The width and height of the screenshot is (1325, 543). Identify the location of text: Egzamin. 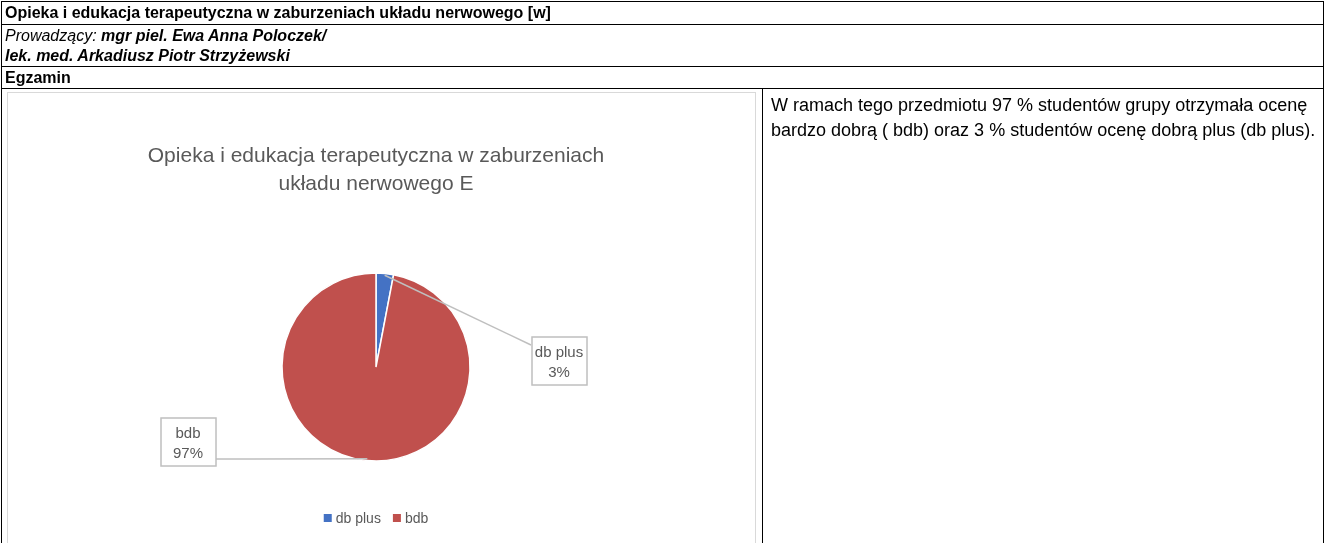
(38, 78).